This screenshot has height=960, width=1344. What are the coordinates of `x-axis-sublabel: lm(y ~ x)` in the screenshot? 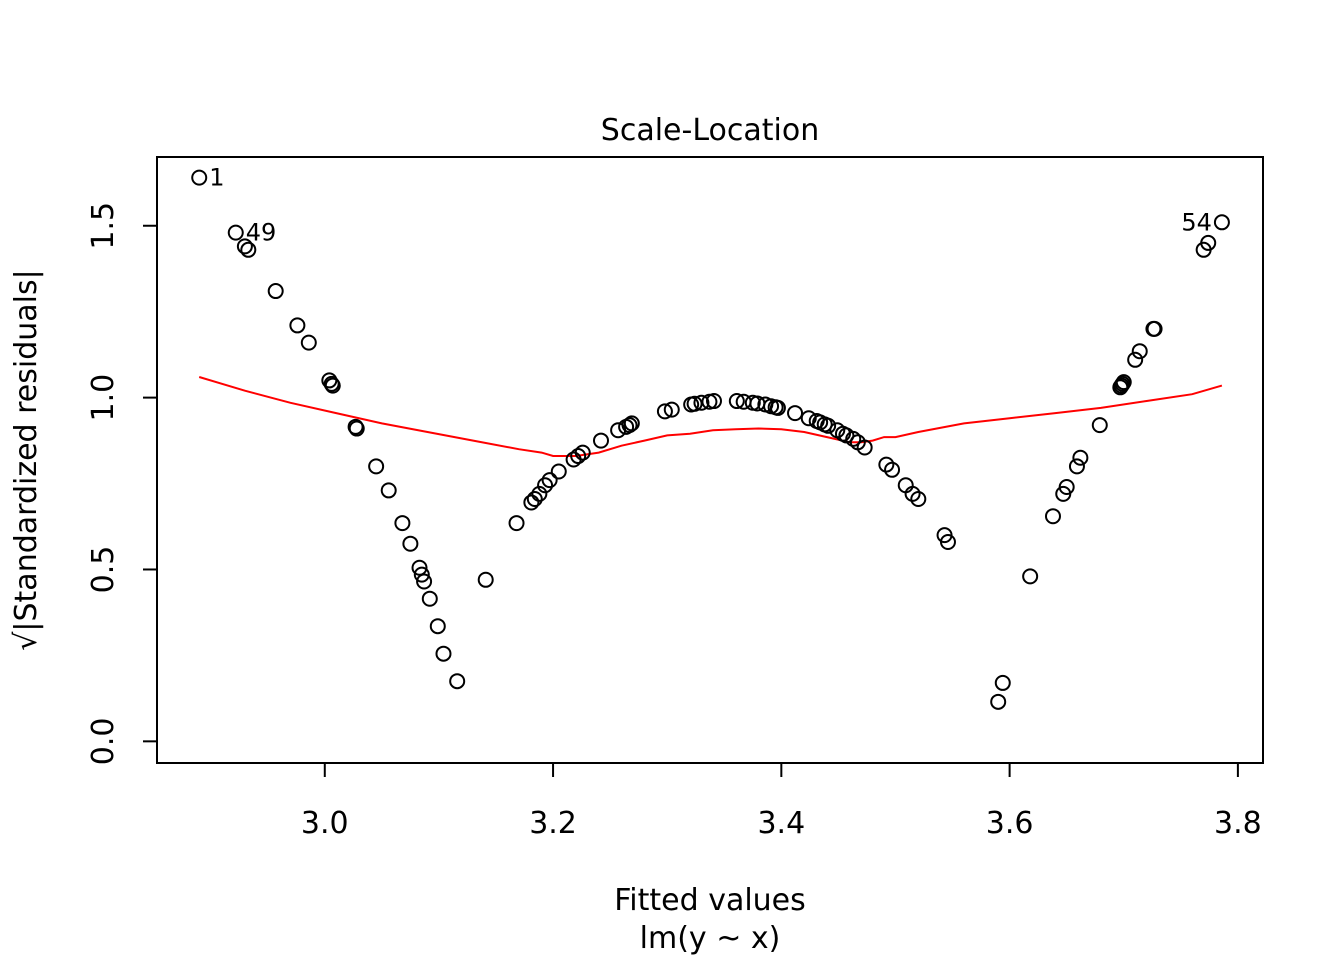 It's located at (710, 938).